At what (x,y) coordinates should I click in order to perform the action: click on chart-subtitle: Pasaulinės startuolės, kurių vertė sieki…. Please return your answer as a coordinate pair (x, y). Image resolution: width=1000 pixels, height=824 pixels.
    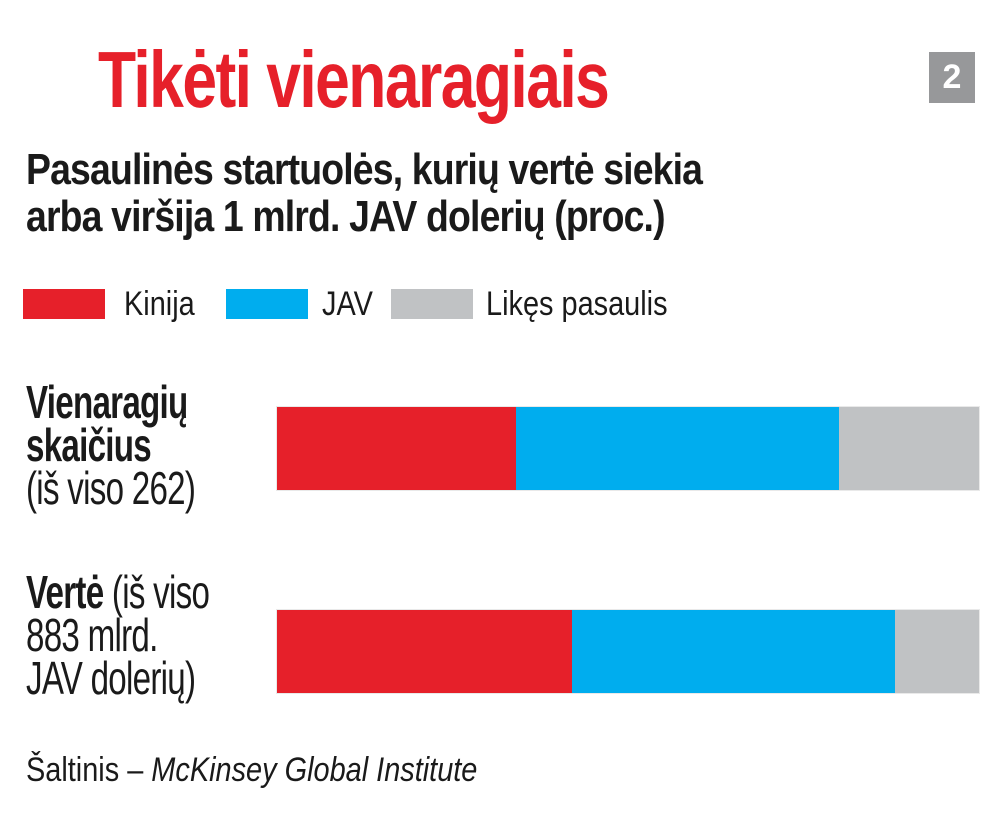
    Looking at the image, I should click on (364, 193).